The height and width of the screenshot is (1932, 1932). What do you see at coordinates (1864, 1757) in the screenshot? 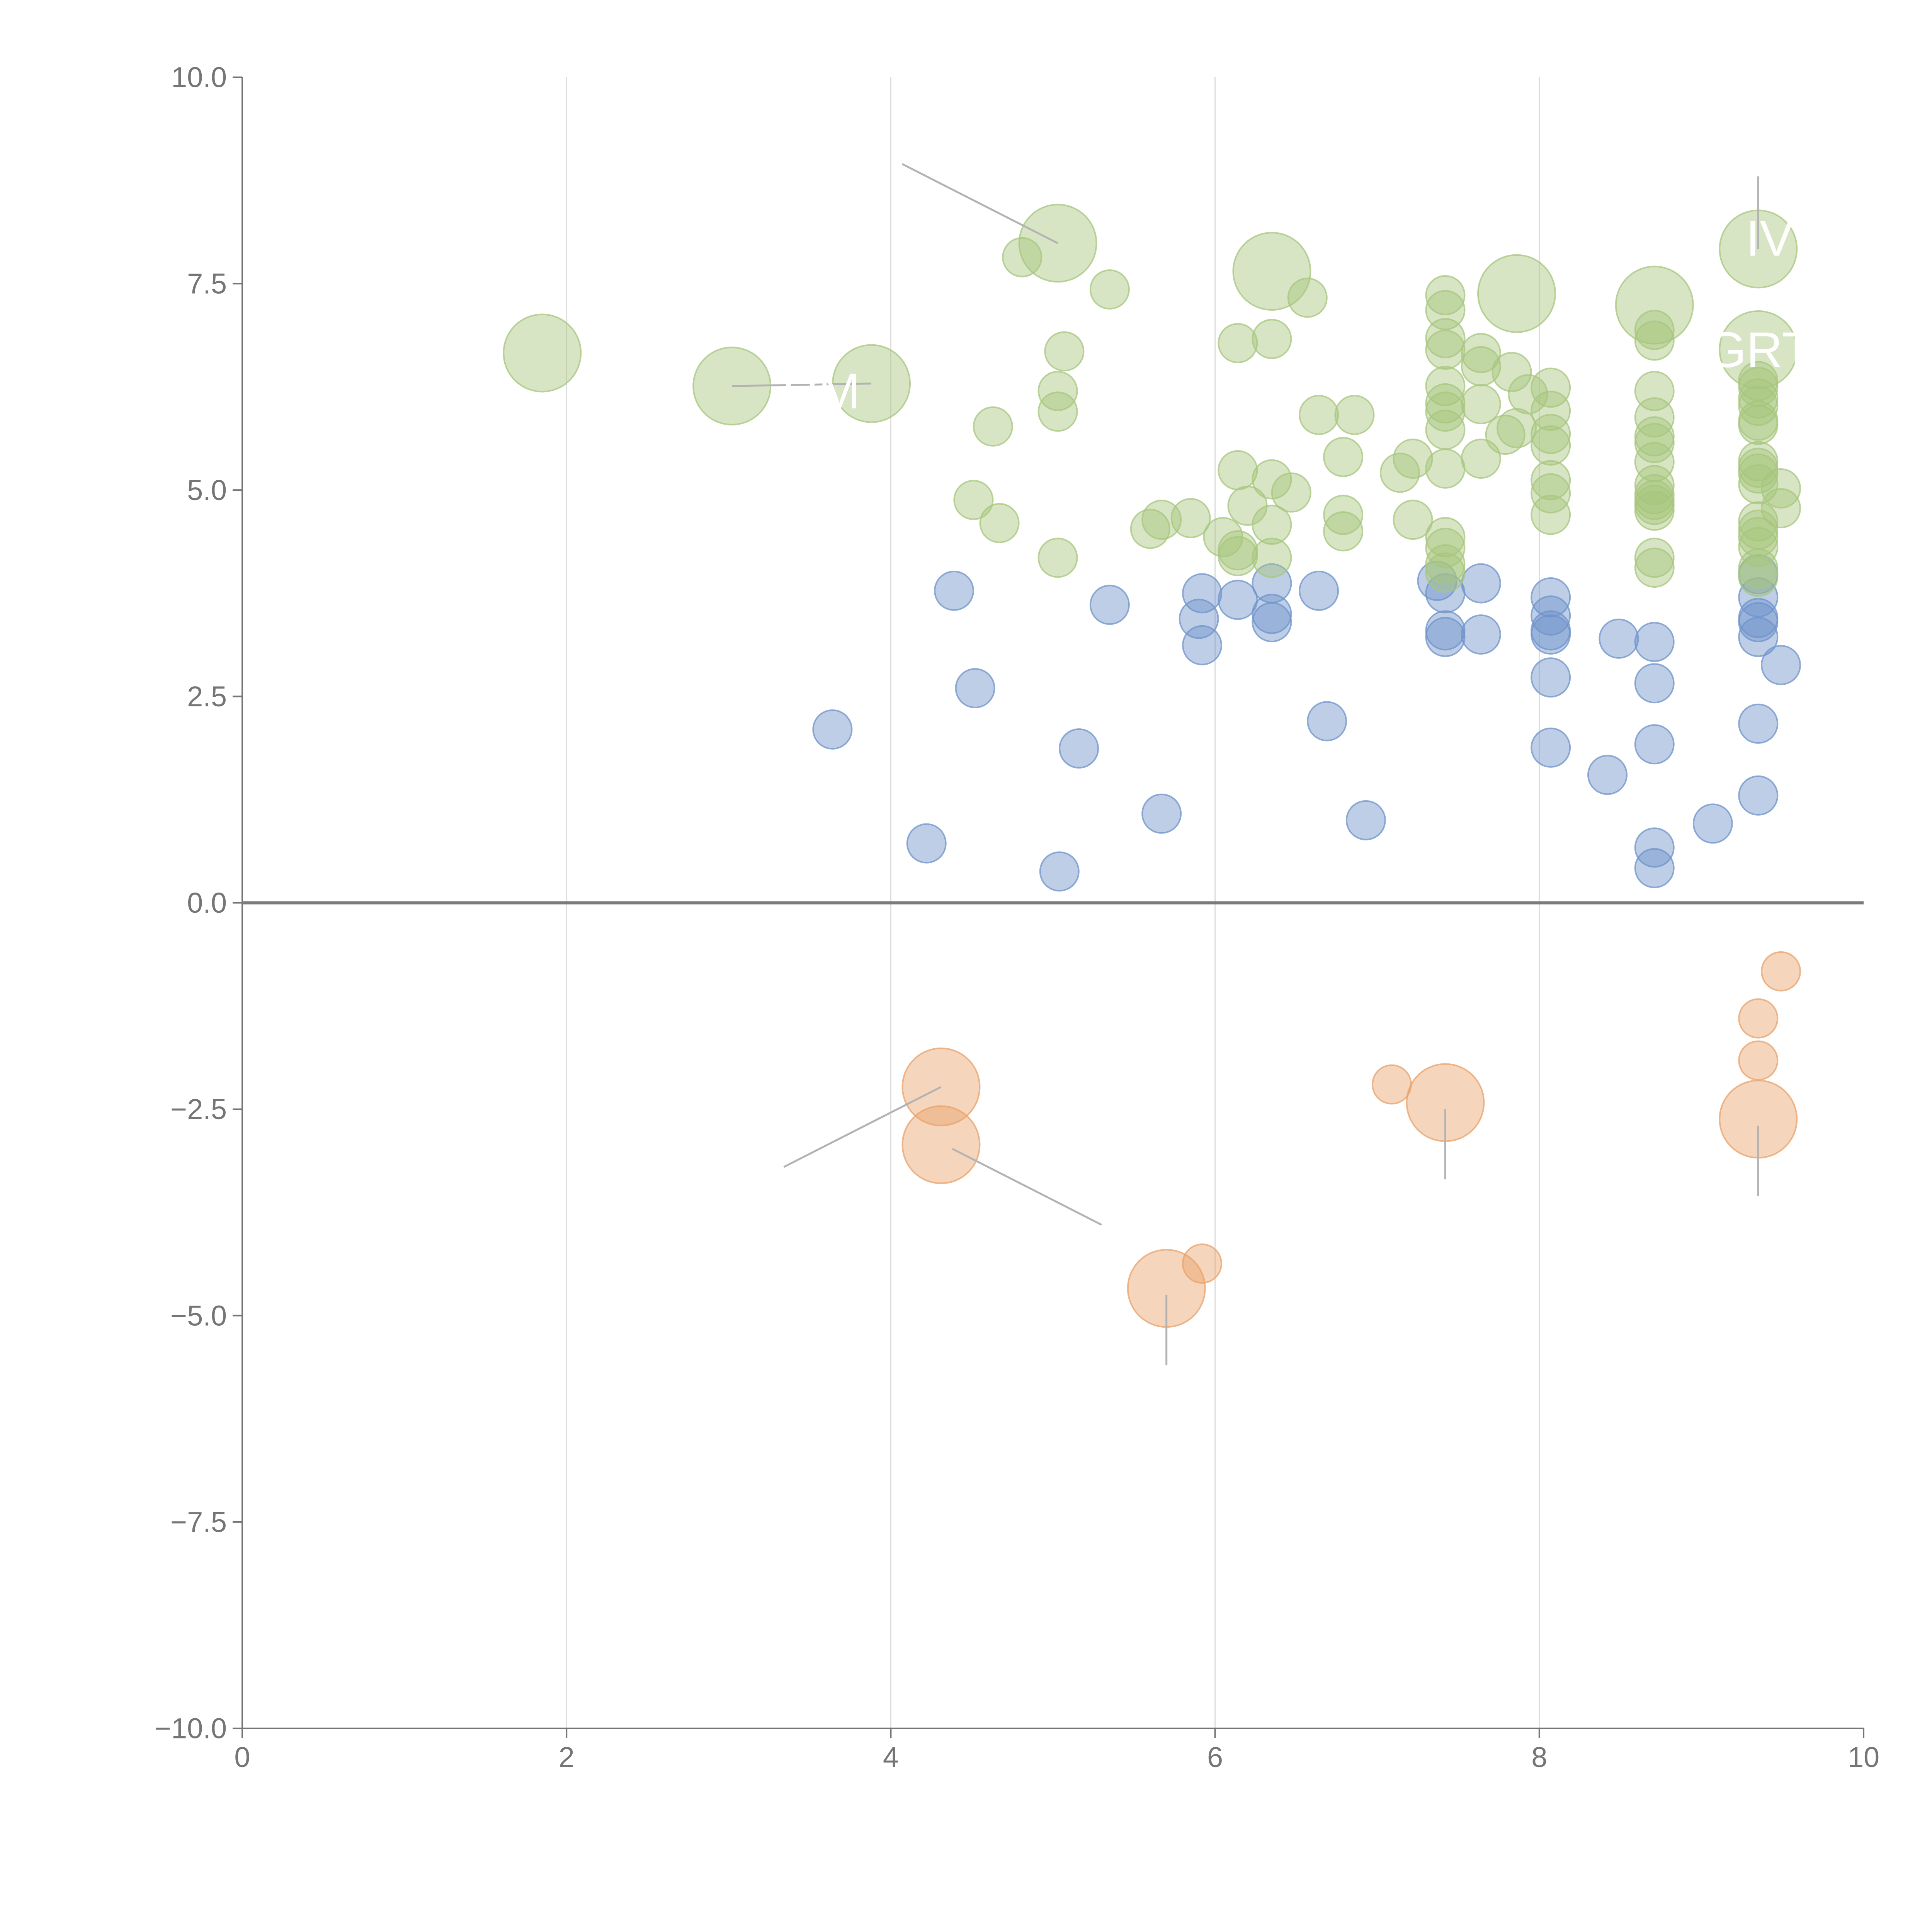
I see `x-tick-label: 10` at bounding box center [1864, 1757].